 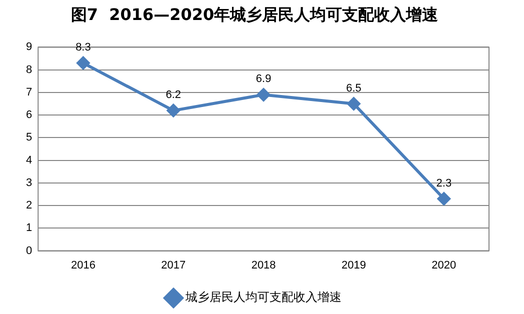 I want to click on x-tick-label: 2018, so click(x=263, y=265).